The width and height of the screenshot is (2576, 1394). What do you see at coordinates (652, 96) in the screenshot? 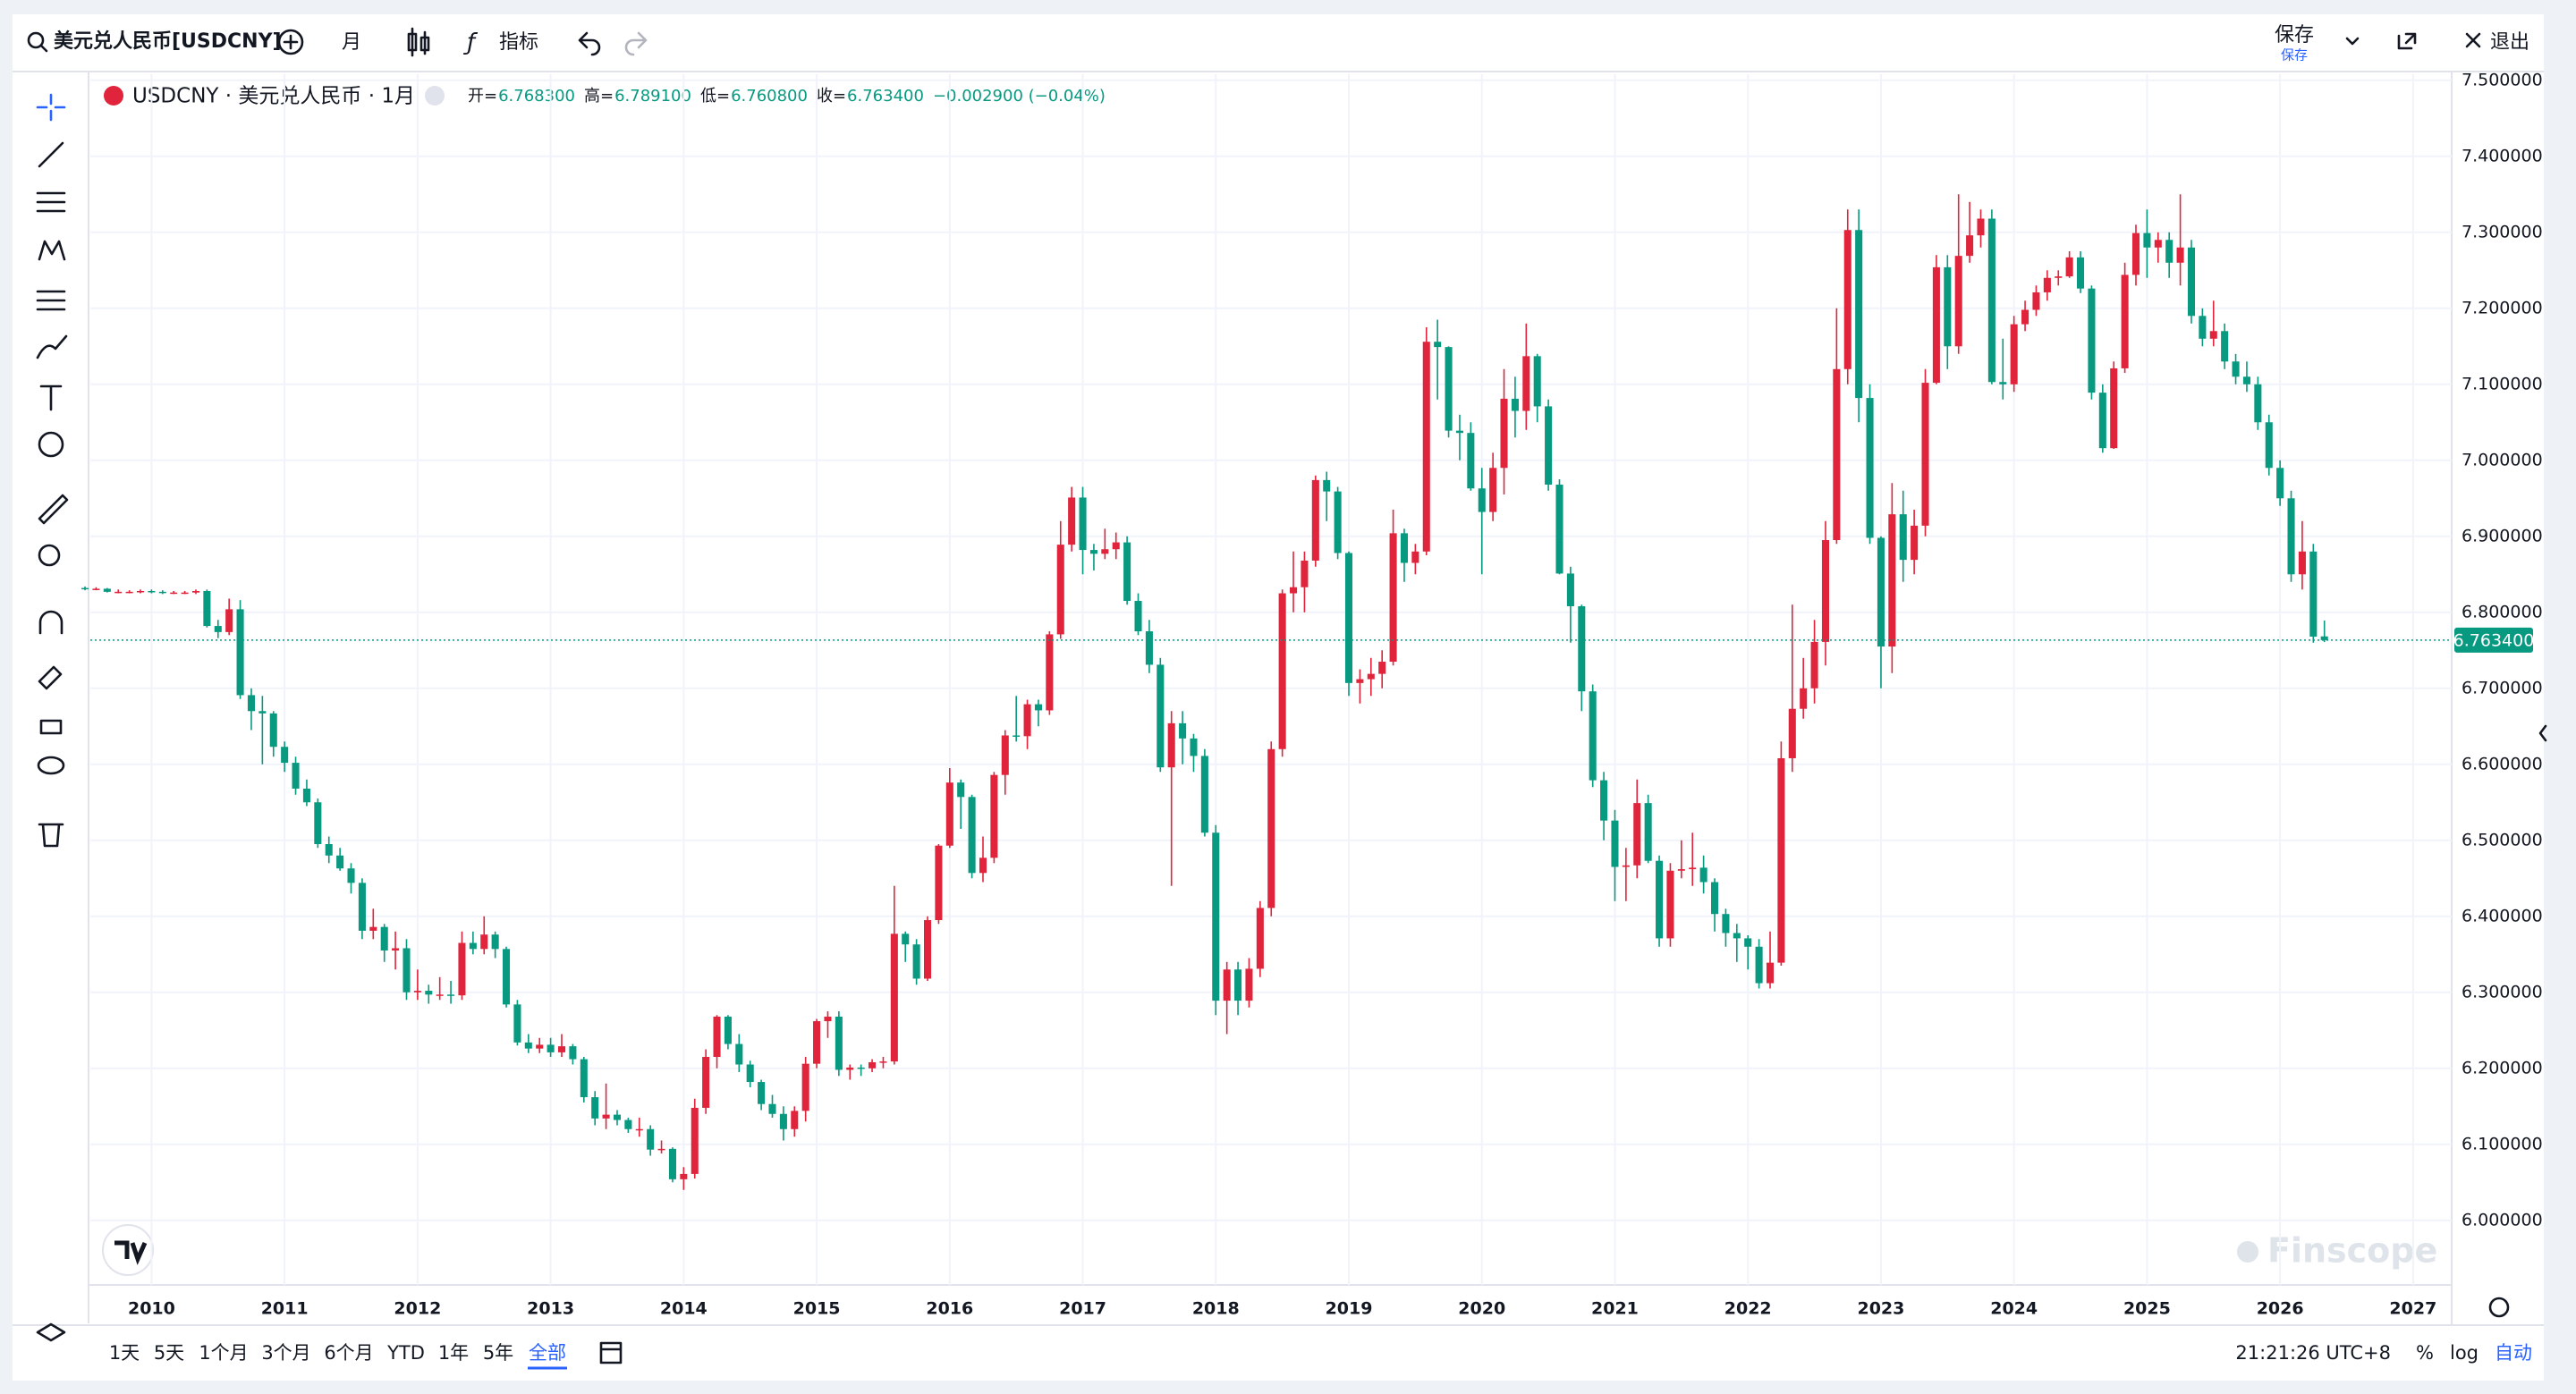
I see `legend-high: 6.789100` at bounding box center [652, 96].